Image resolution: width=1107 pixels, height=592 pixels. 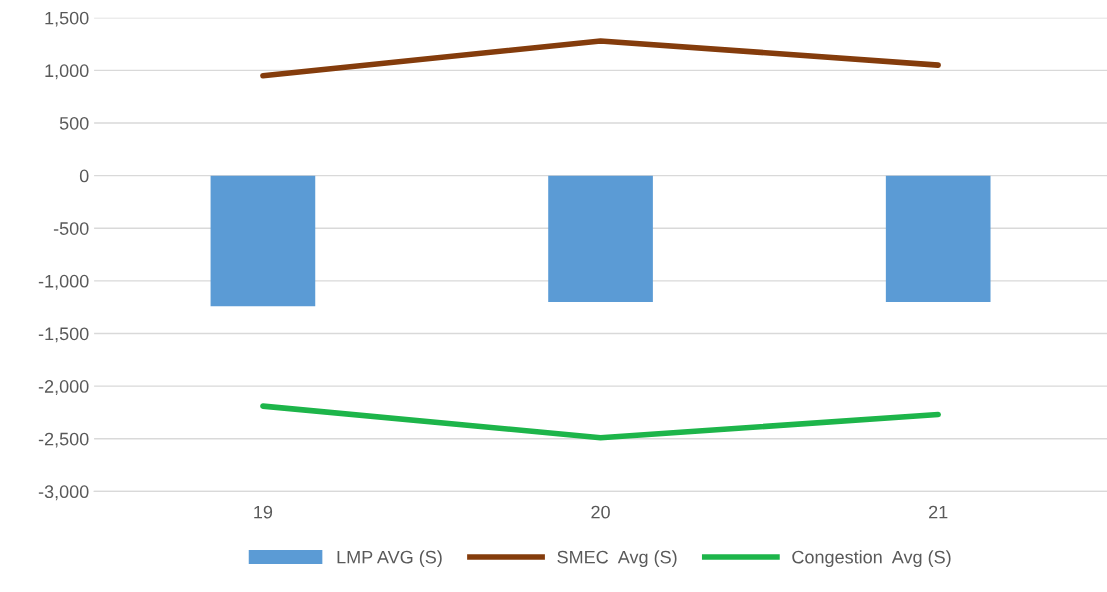 What do you see at coordinates (600, 512) in the screenshot?
I see `x-tick-label: 20` at bounding box center [600, 512].